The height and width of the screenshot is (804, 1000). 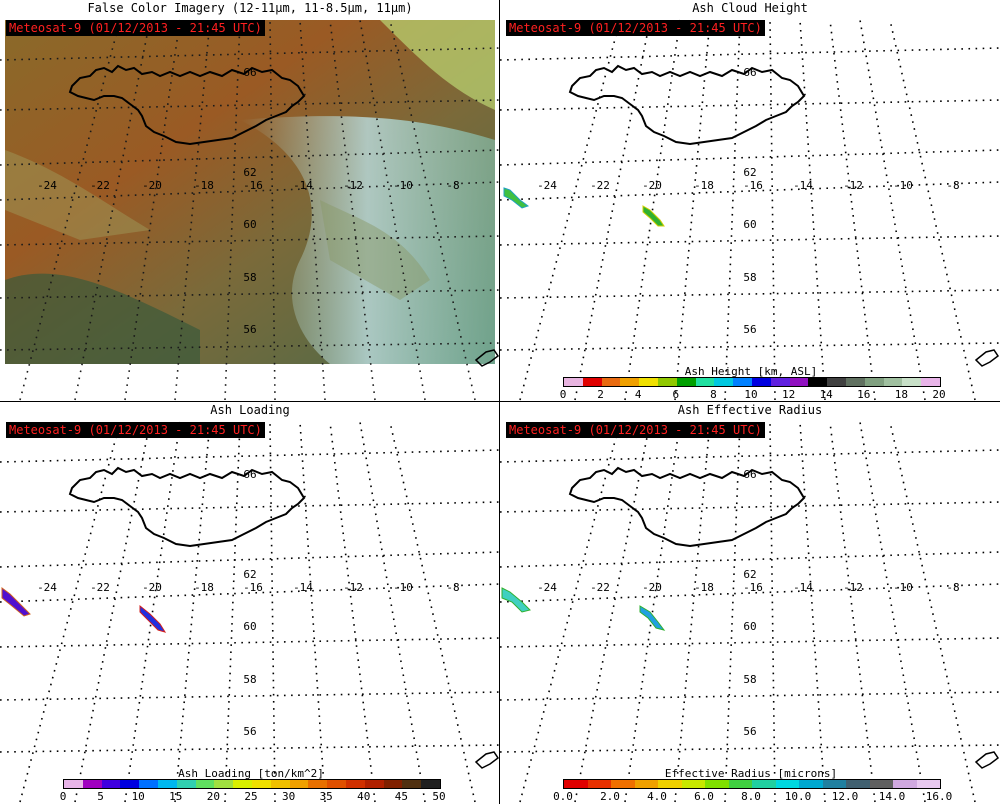 I want to click on colorbar-tick-label: 25, so click(x=251, y=796).